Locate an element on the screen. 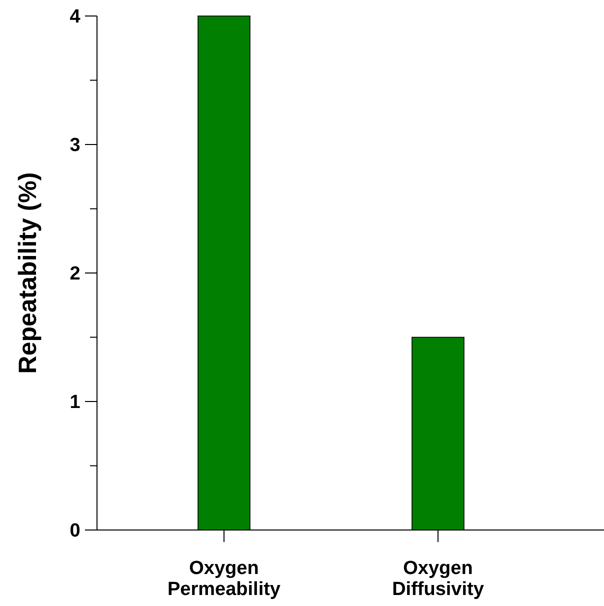 The image size is (604, 606). y-tick-label: 0 is located at coordinates (75, 531).